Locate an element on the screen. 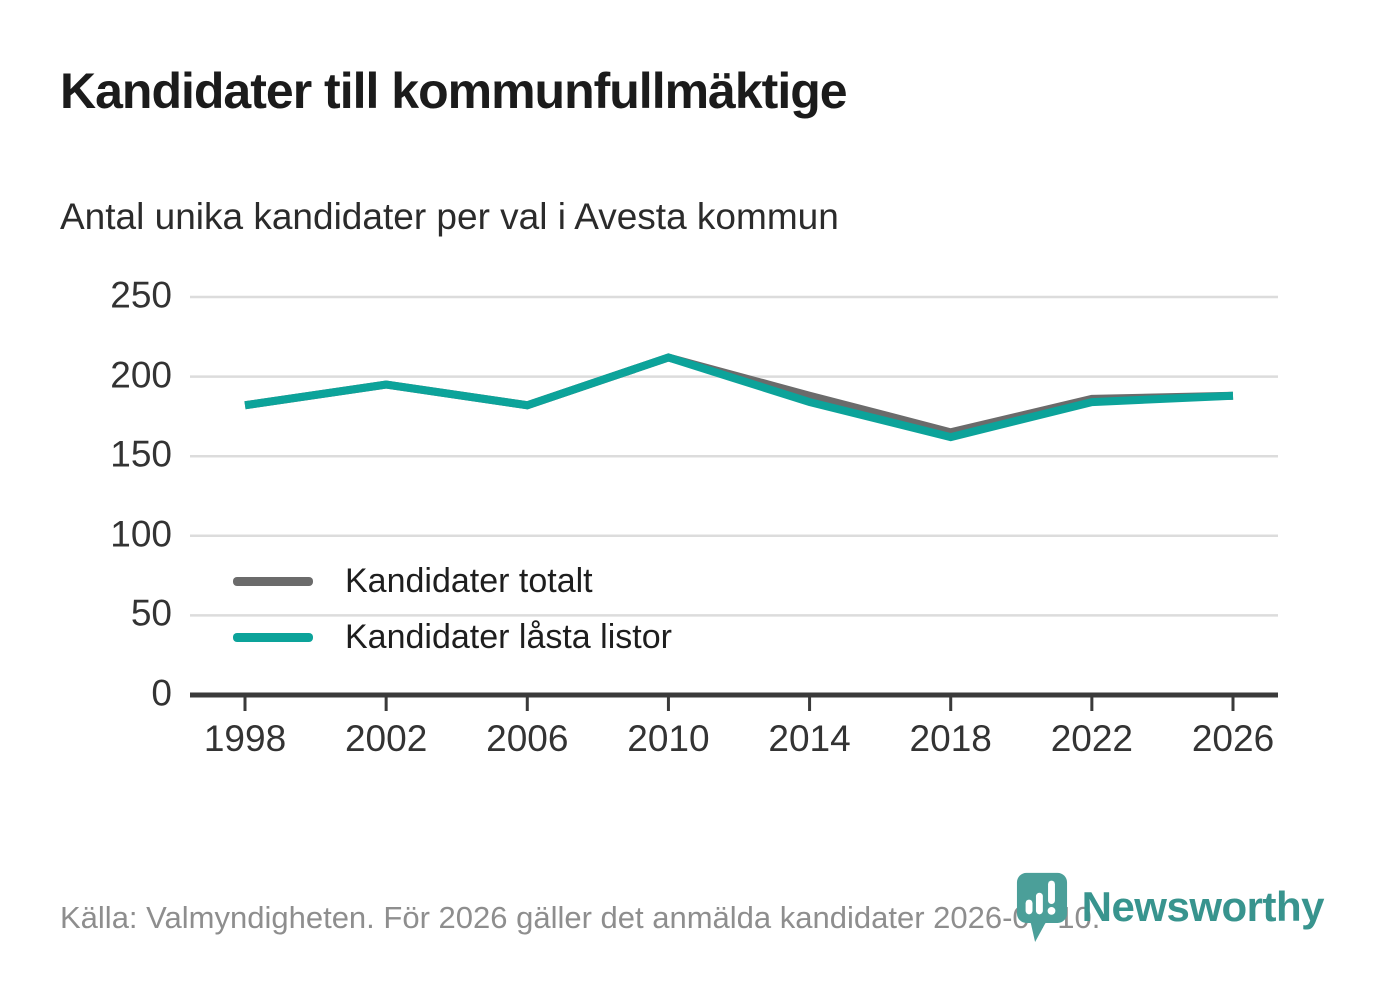 The image size is (1382, 999). legend-item-total: Kandidater totalt is located at coordinates (452, 581).